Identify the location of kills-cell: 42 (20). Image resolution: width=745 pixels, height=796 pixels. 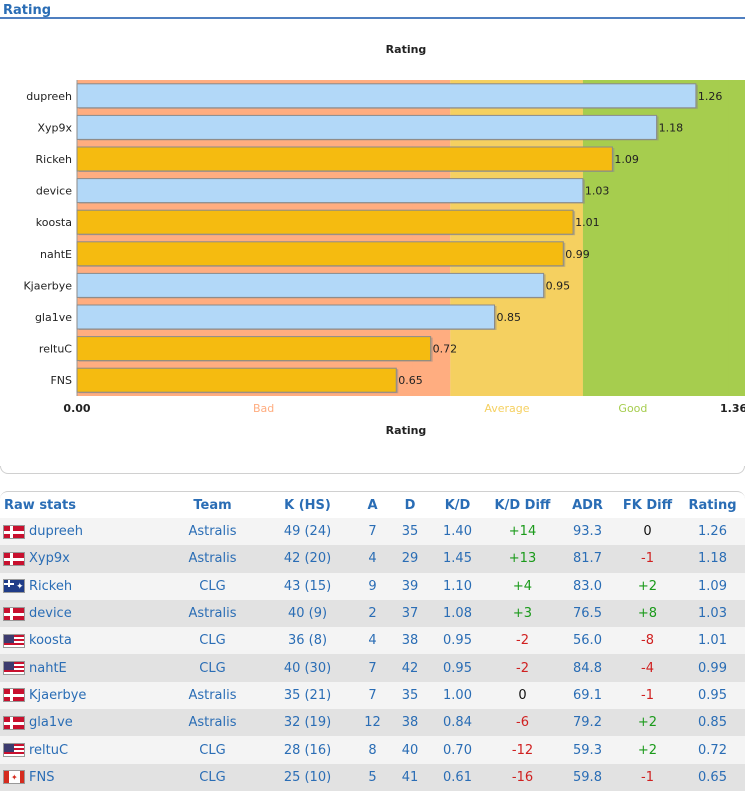
(307, 559).